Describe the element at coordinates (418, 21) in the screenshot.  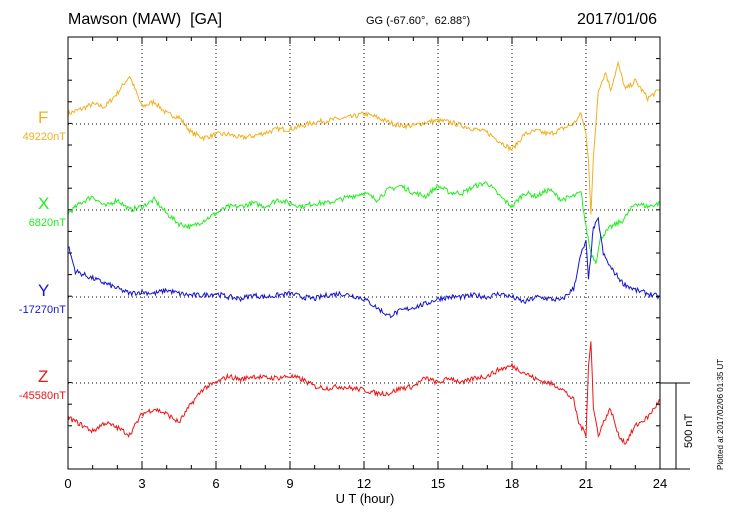
I see `geographic-coords: GG (-67.60°, 62.88°)` at that location.